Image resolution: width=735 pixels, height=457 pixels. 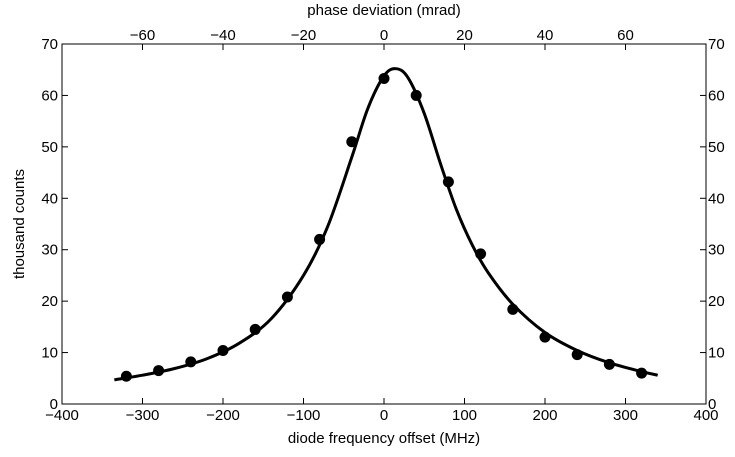 I want to click on y-tick-label: 20, so click(x=49, y=301).